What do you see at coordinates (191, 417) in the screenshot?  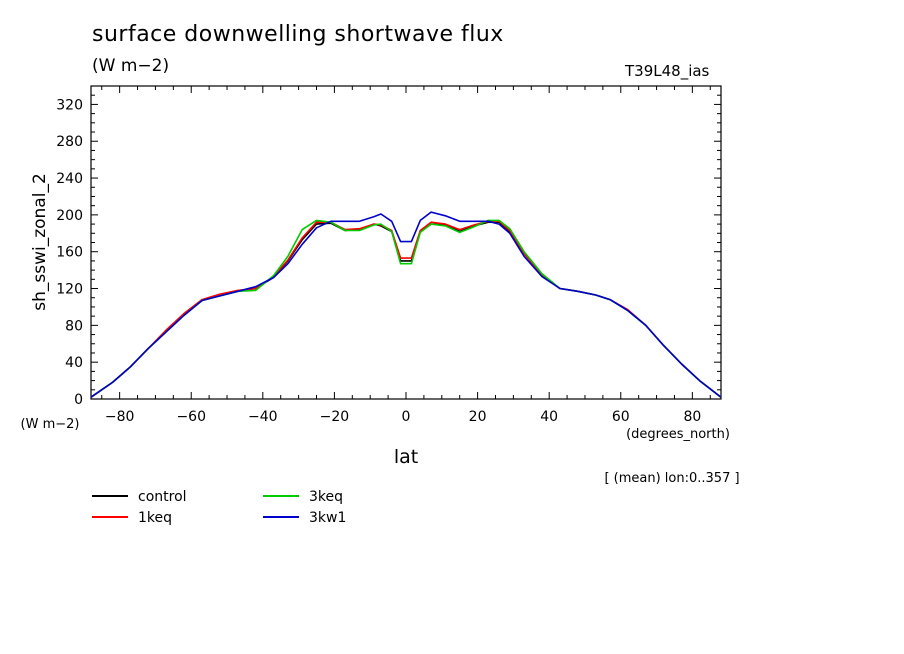 I see `x-tick-label: −60` at bounding box center [191, 417].